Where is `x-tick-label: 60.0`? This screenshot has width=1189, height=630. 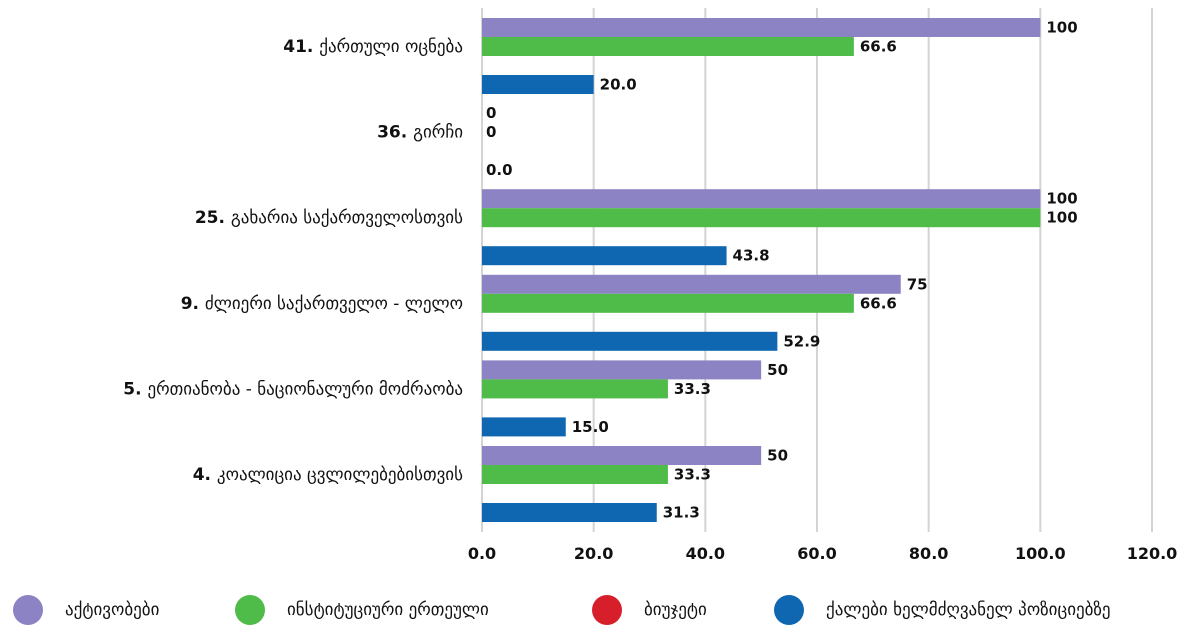 x-tick-label: 60.0 is located at coordinates (816, 553).